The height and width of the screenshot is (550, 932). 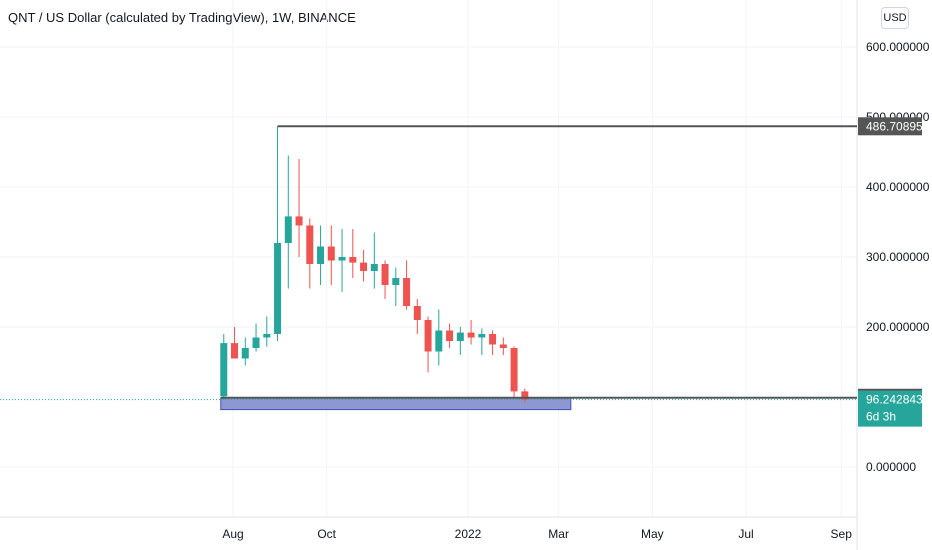 I want to click on bar-countdown-label: 6d 3h, so click(x=881, y=417).